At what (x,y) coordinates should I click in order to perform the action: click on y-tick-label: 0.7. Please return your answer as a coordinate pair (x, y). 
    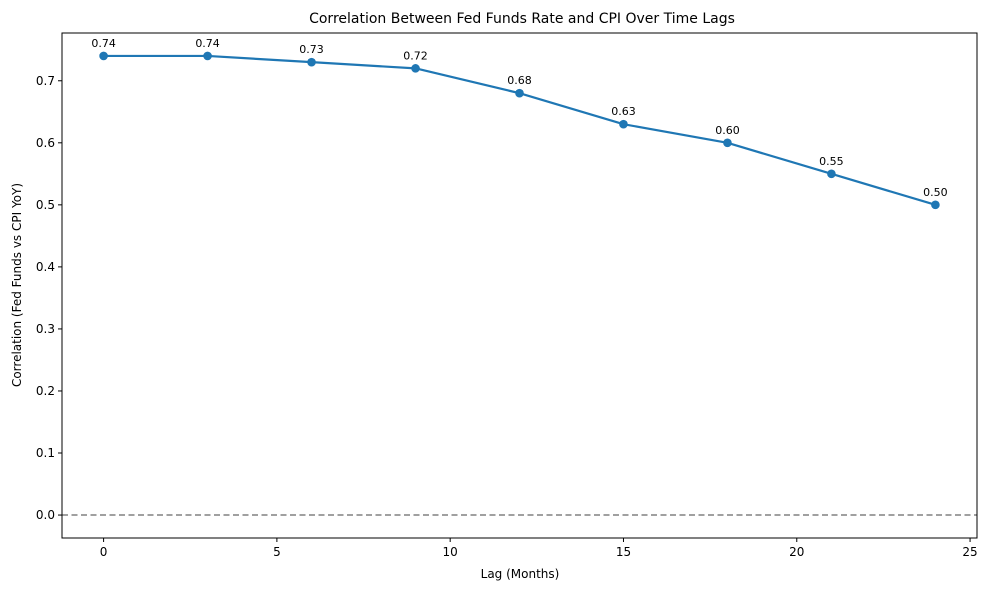
    Looking at the image, I should click on (45, 81).